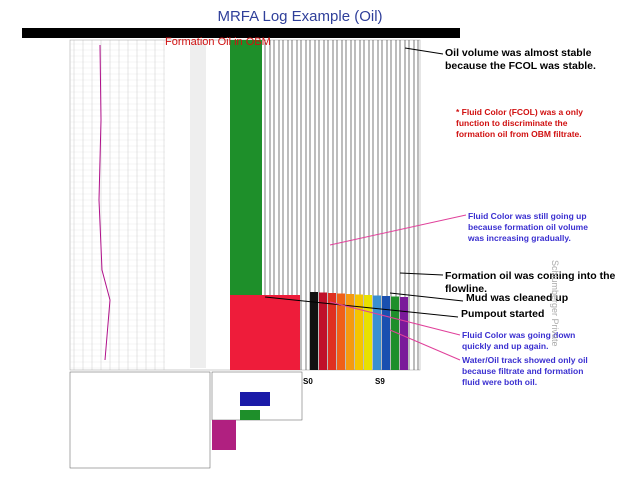 The image size is (638, 478). I want to click on banner: Formation Oil in OBM, so click(218, 42).